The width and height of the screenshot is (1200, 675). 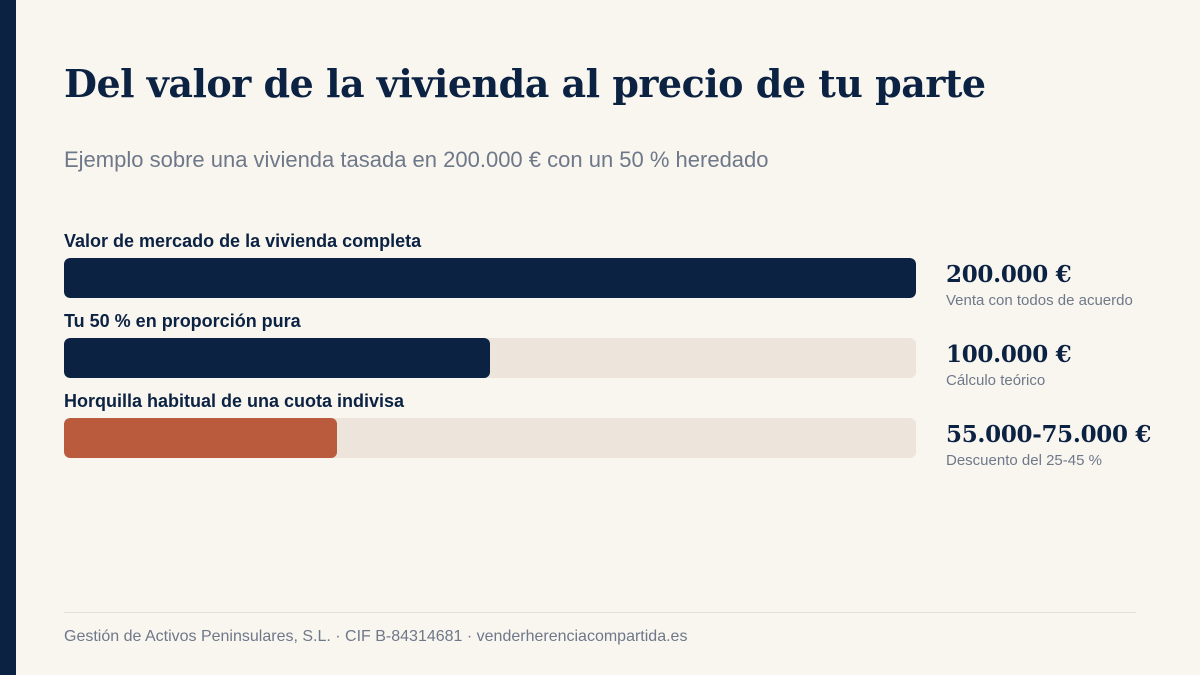 What do you see at coordinates (182, 321) in the screenshot?
I see `bar-label: Tu 50 % en proporción pura` at bounding box center [182, 321].